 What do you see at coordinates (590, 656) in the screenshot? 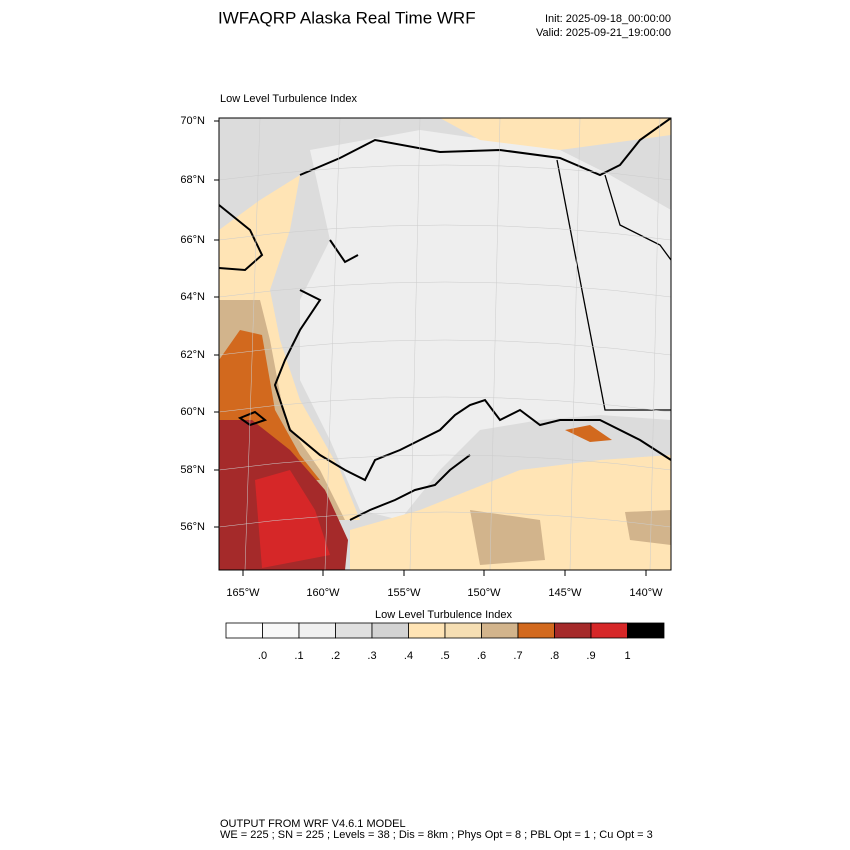
I see `colorbar-label: .9` at bounding box center [590, 656].